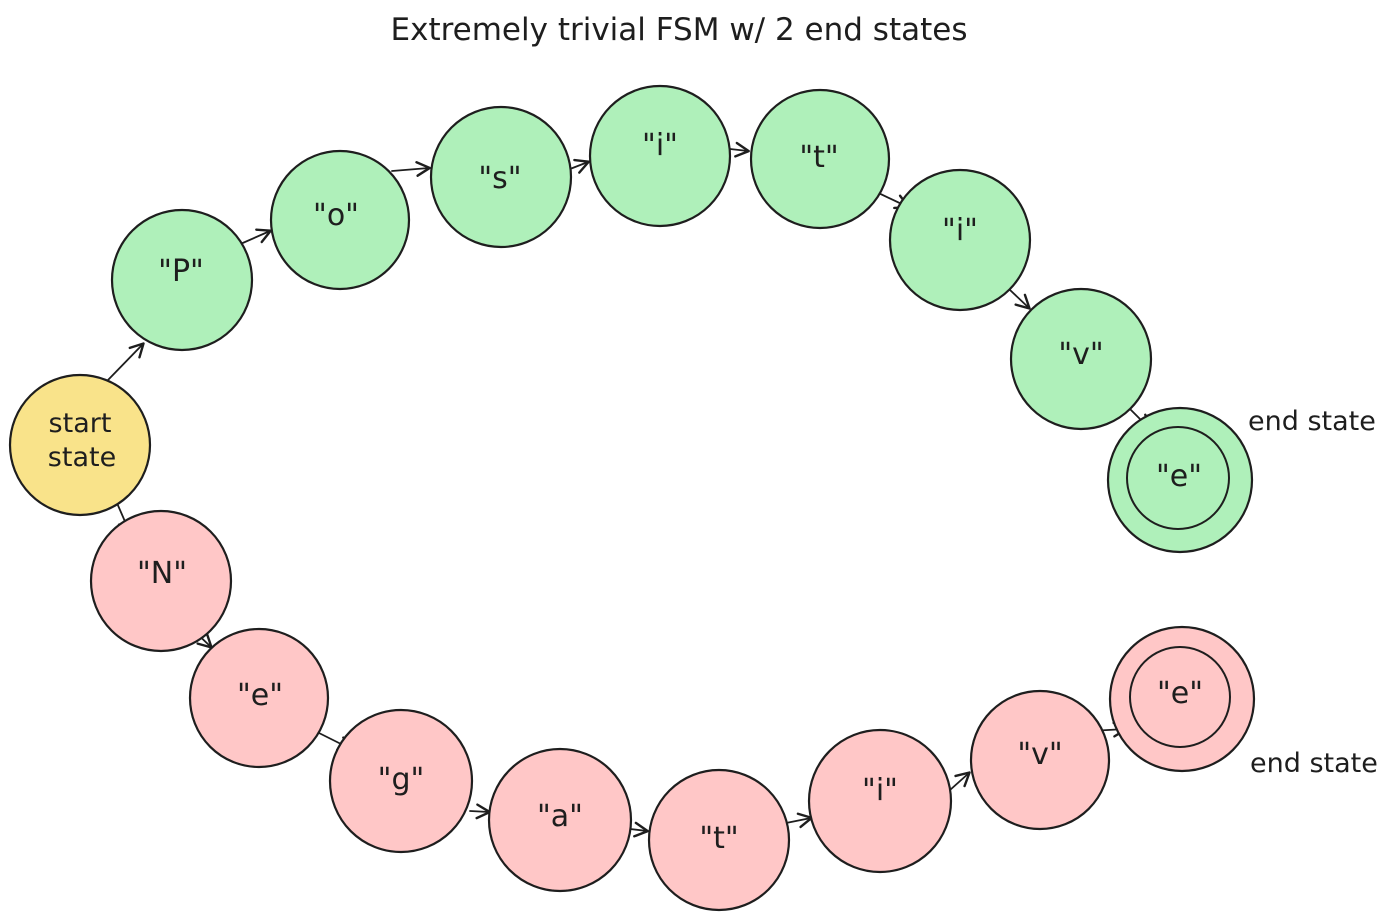 The height and width of the screenshot is (920, 1395). I want to click on negative-node-N: "N", so click(161, 581).